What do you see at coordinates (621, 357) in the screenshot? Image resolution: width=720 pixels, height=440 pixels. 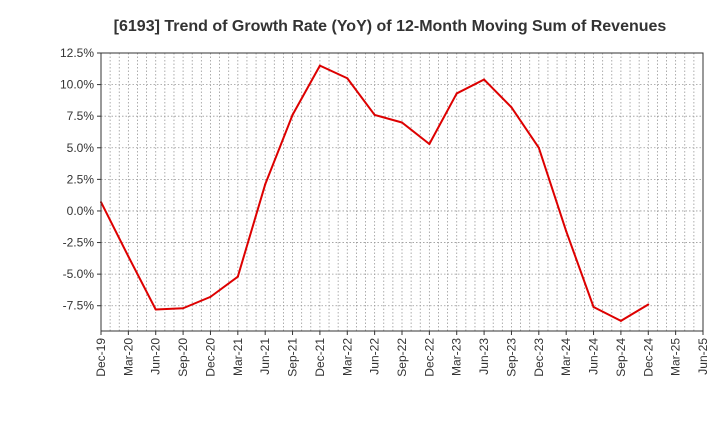 I see `x-tick-label: Sep-24` at bounding box center [621, 357].